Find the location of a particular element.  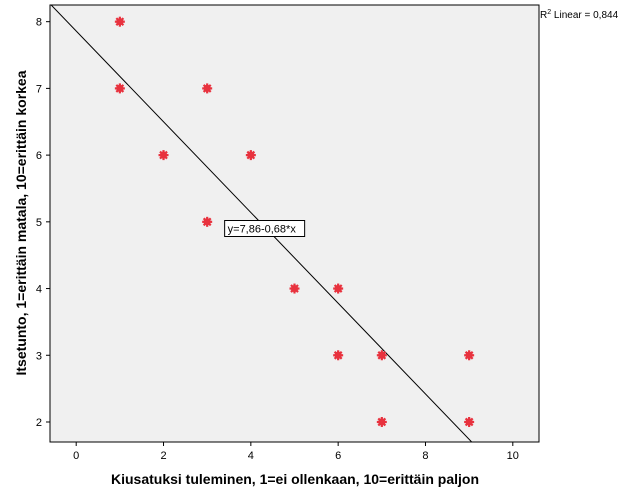

y-tick-label: 3 is located at coordinates (39, 356).